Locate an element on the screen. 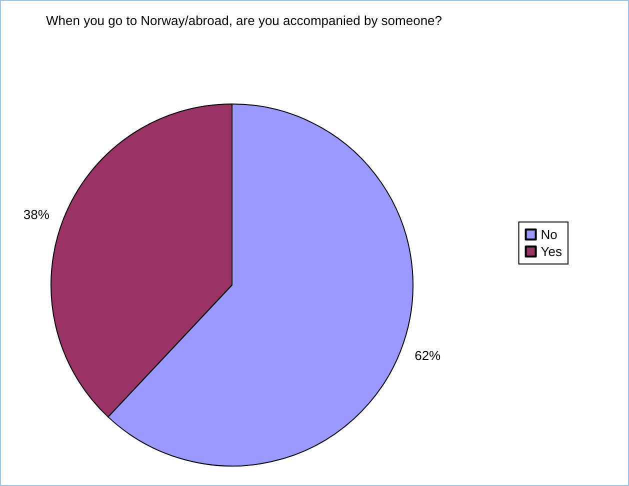  legend-label: No is located at coordinates (549, 234).